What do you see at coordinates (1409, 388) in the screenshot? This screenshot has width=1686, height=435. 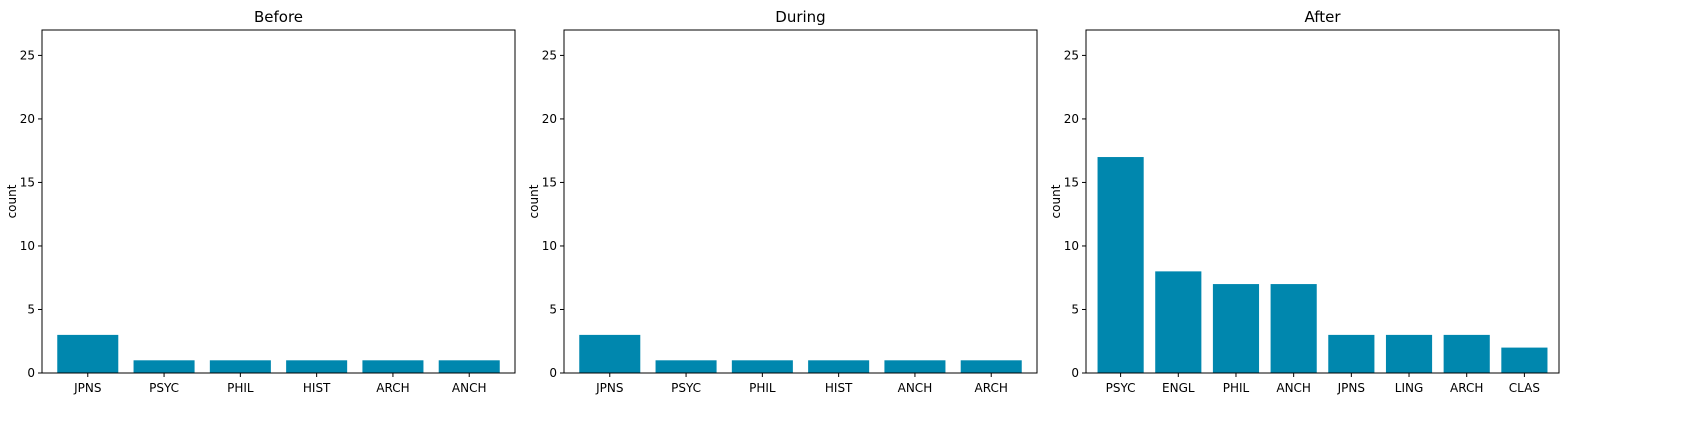 I see `x-tick-label: LING` at bounding box center [1409, 388].